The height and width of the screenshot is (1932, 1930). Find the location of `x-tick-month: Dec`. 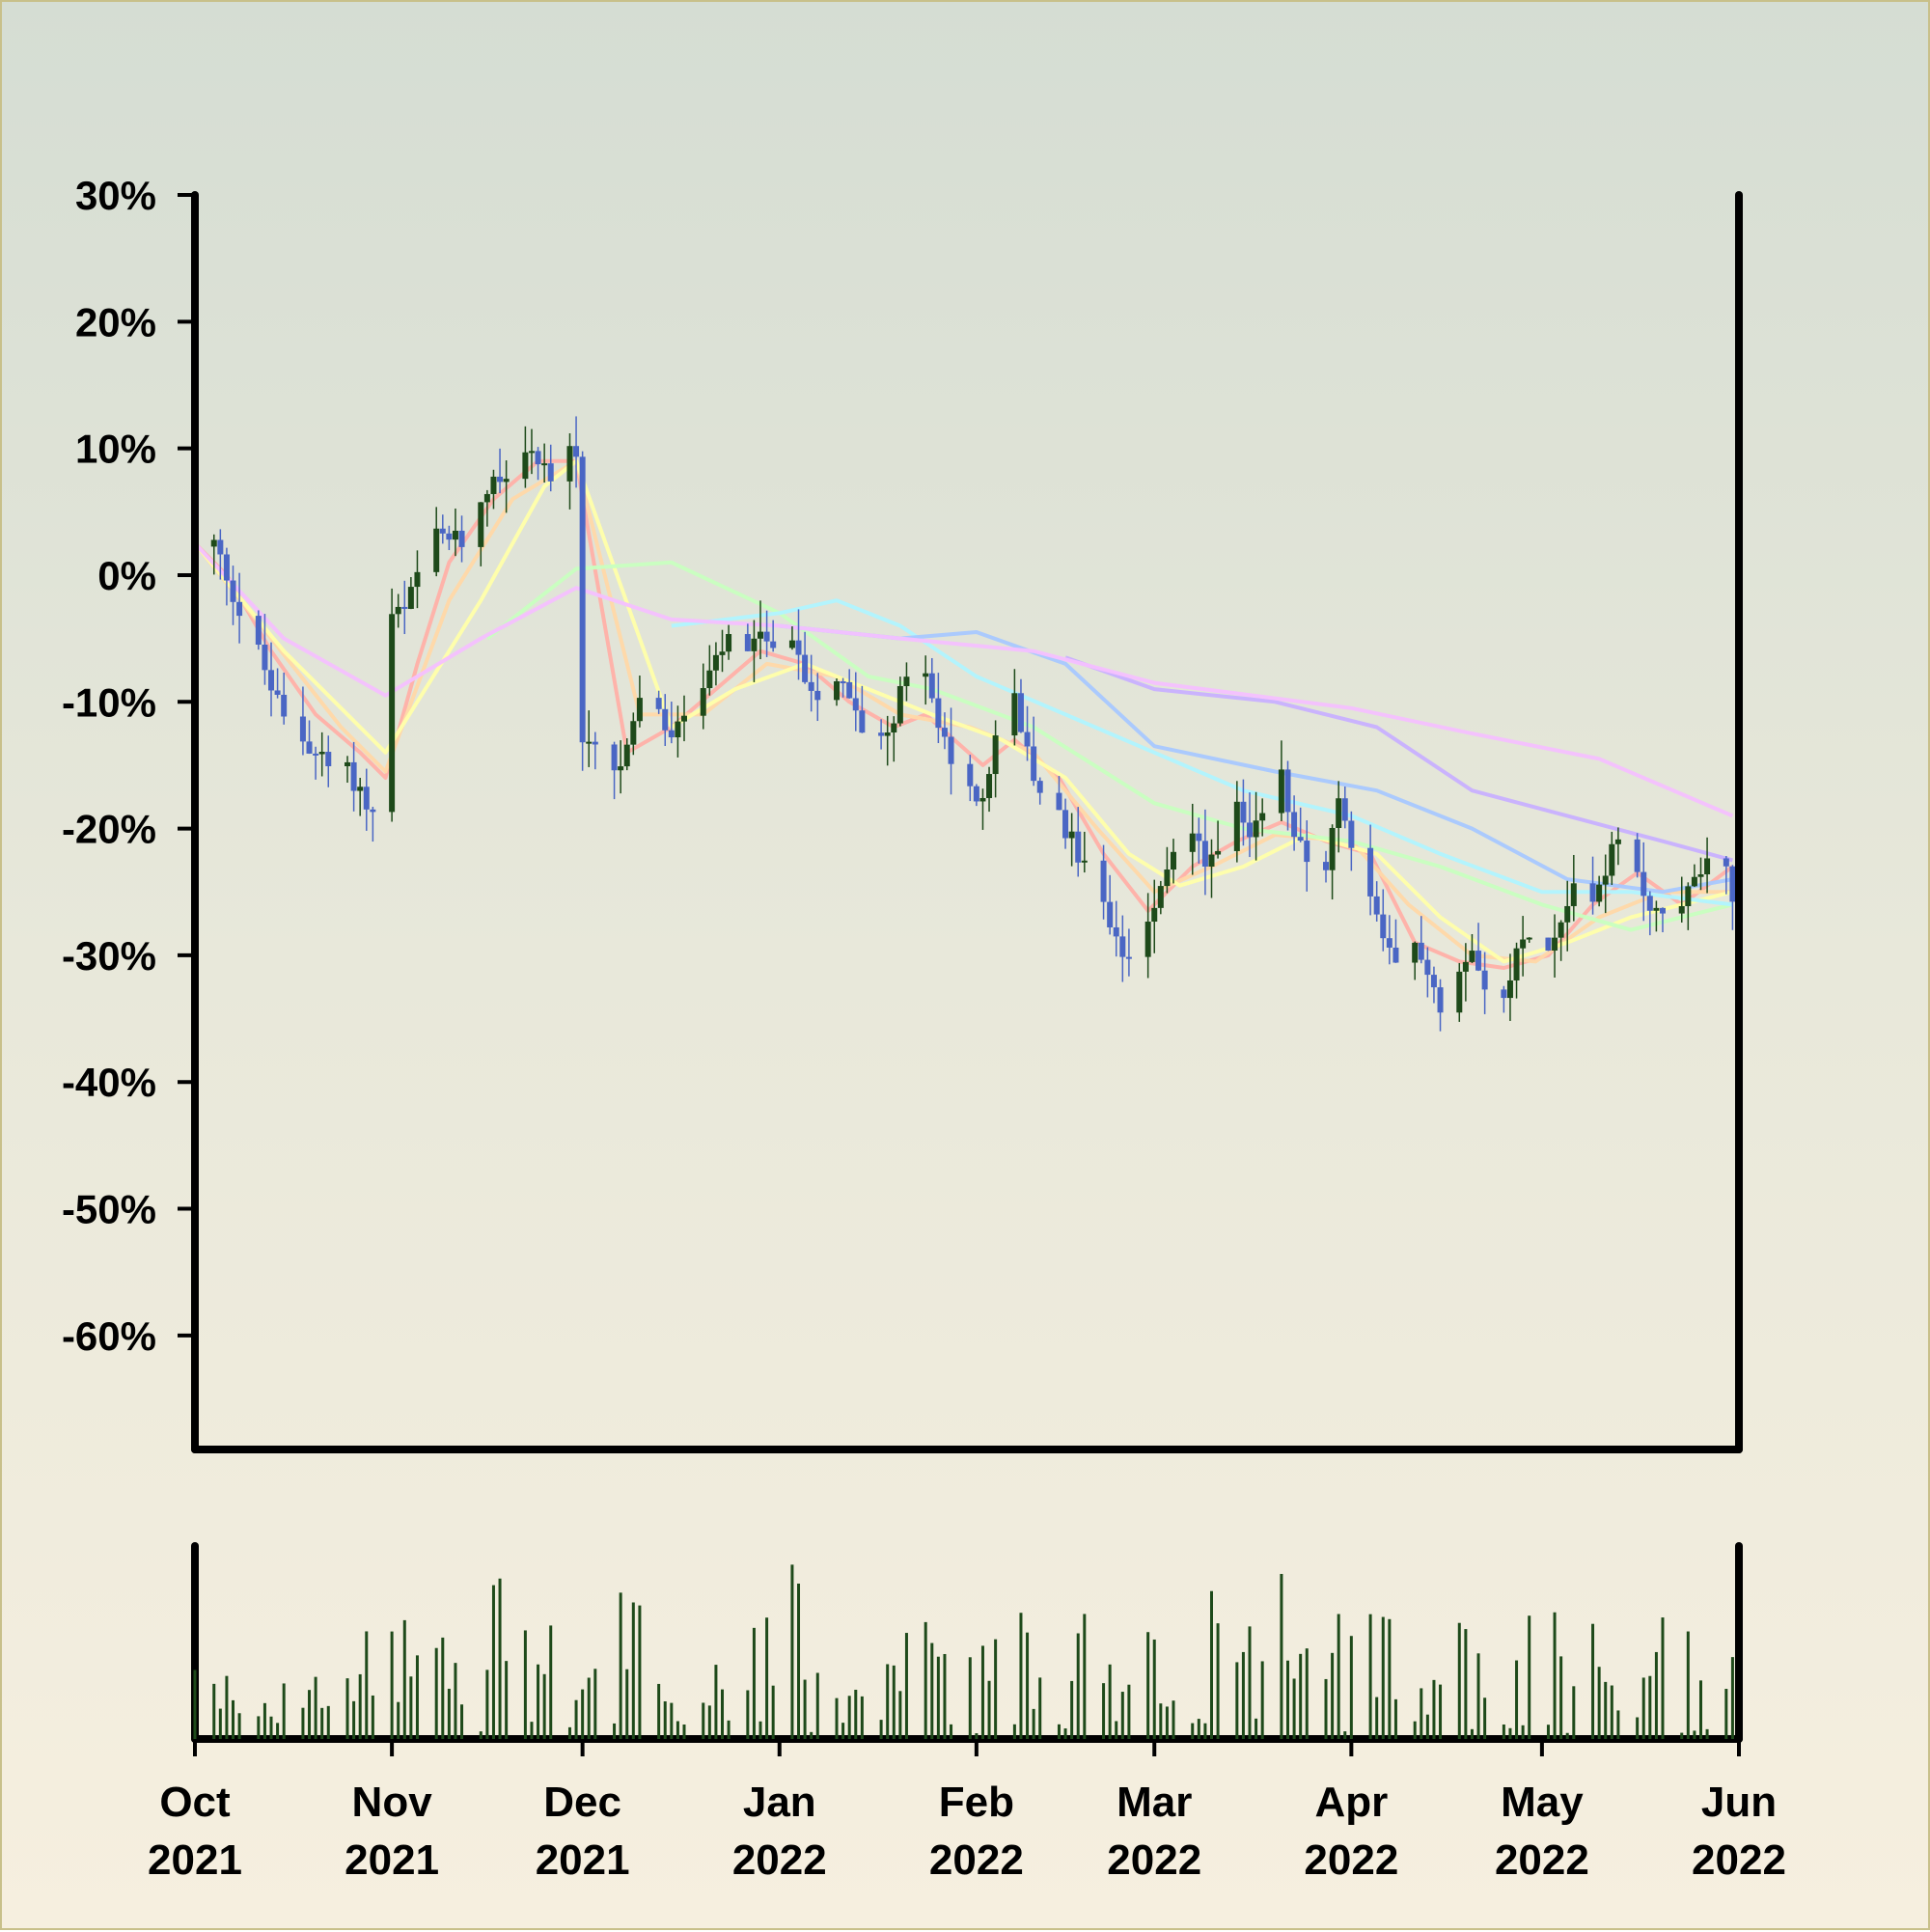

x-tick-month: Dec is located at coordinates (582, 1802).